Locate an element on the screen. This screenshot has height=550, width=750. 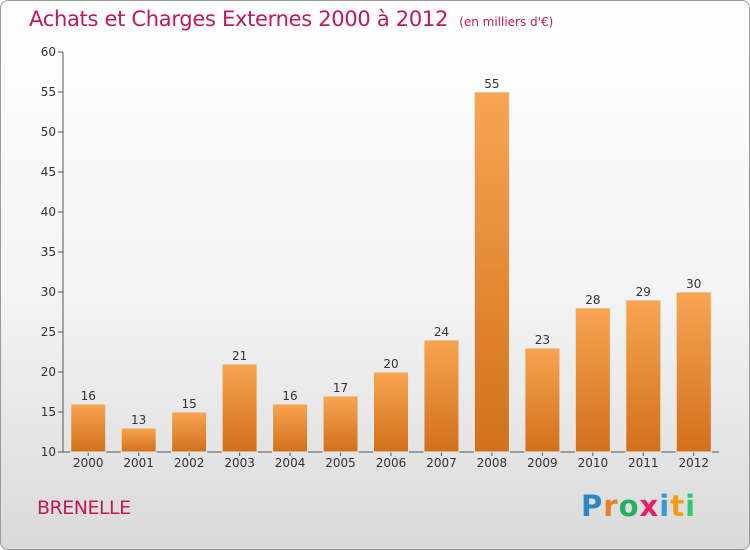
y-tick-label: 45 is located at coordinates (48, 172).